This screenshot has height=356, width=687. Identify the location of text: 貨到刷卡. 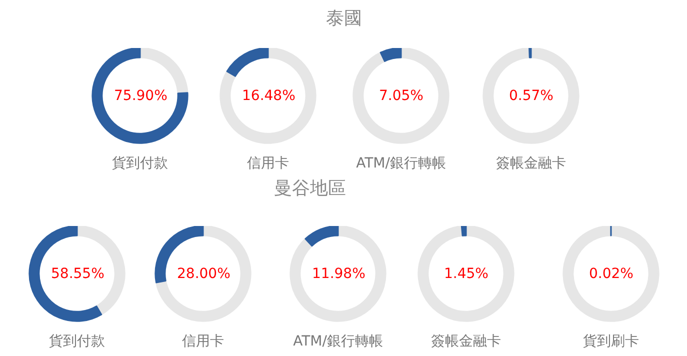
(611, 342).